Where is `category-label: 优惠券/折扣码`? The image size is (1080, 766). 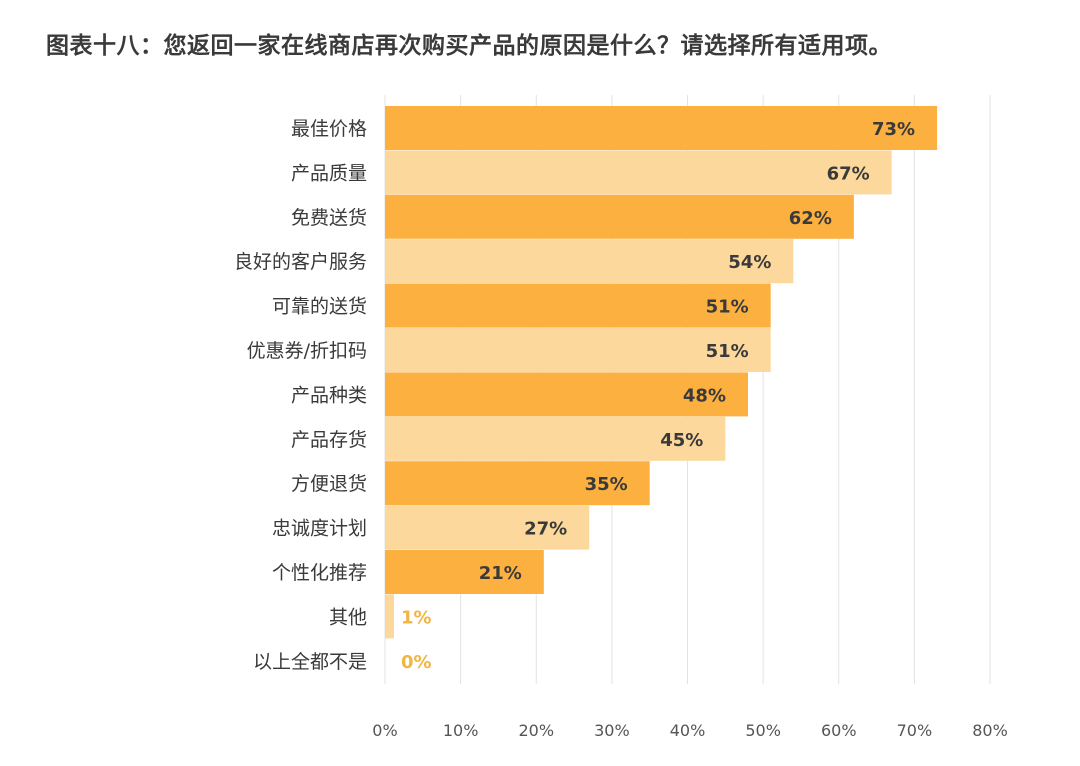 category-label: 优惠券/折扣码 is located at coordinates (307, 351).